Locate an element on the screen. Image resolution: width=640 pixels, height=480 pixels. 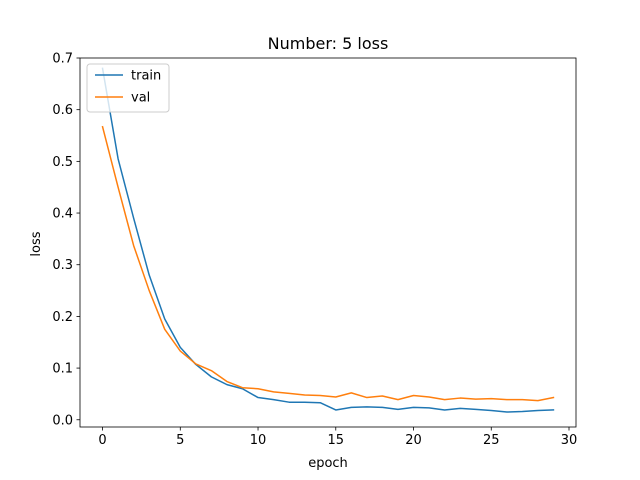
y-tick-label: 0.4 is located at coordinates (62, 214).